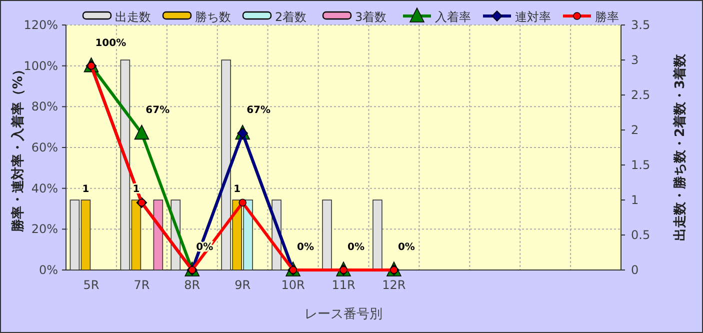  What do you see at coordinates (18, 148) in the screenshot?
I see `y-axis-title: 勝率・連対率・入着率（%）` at bounding box center [18, 148].